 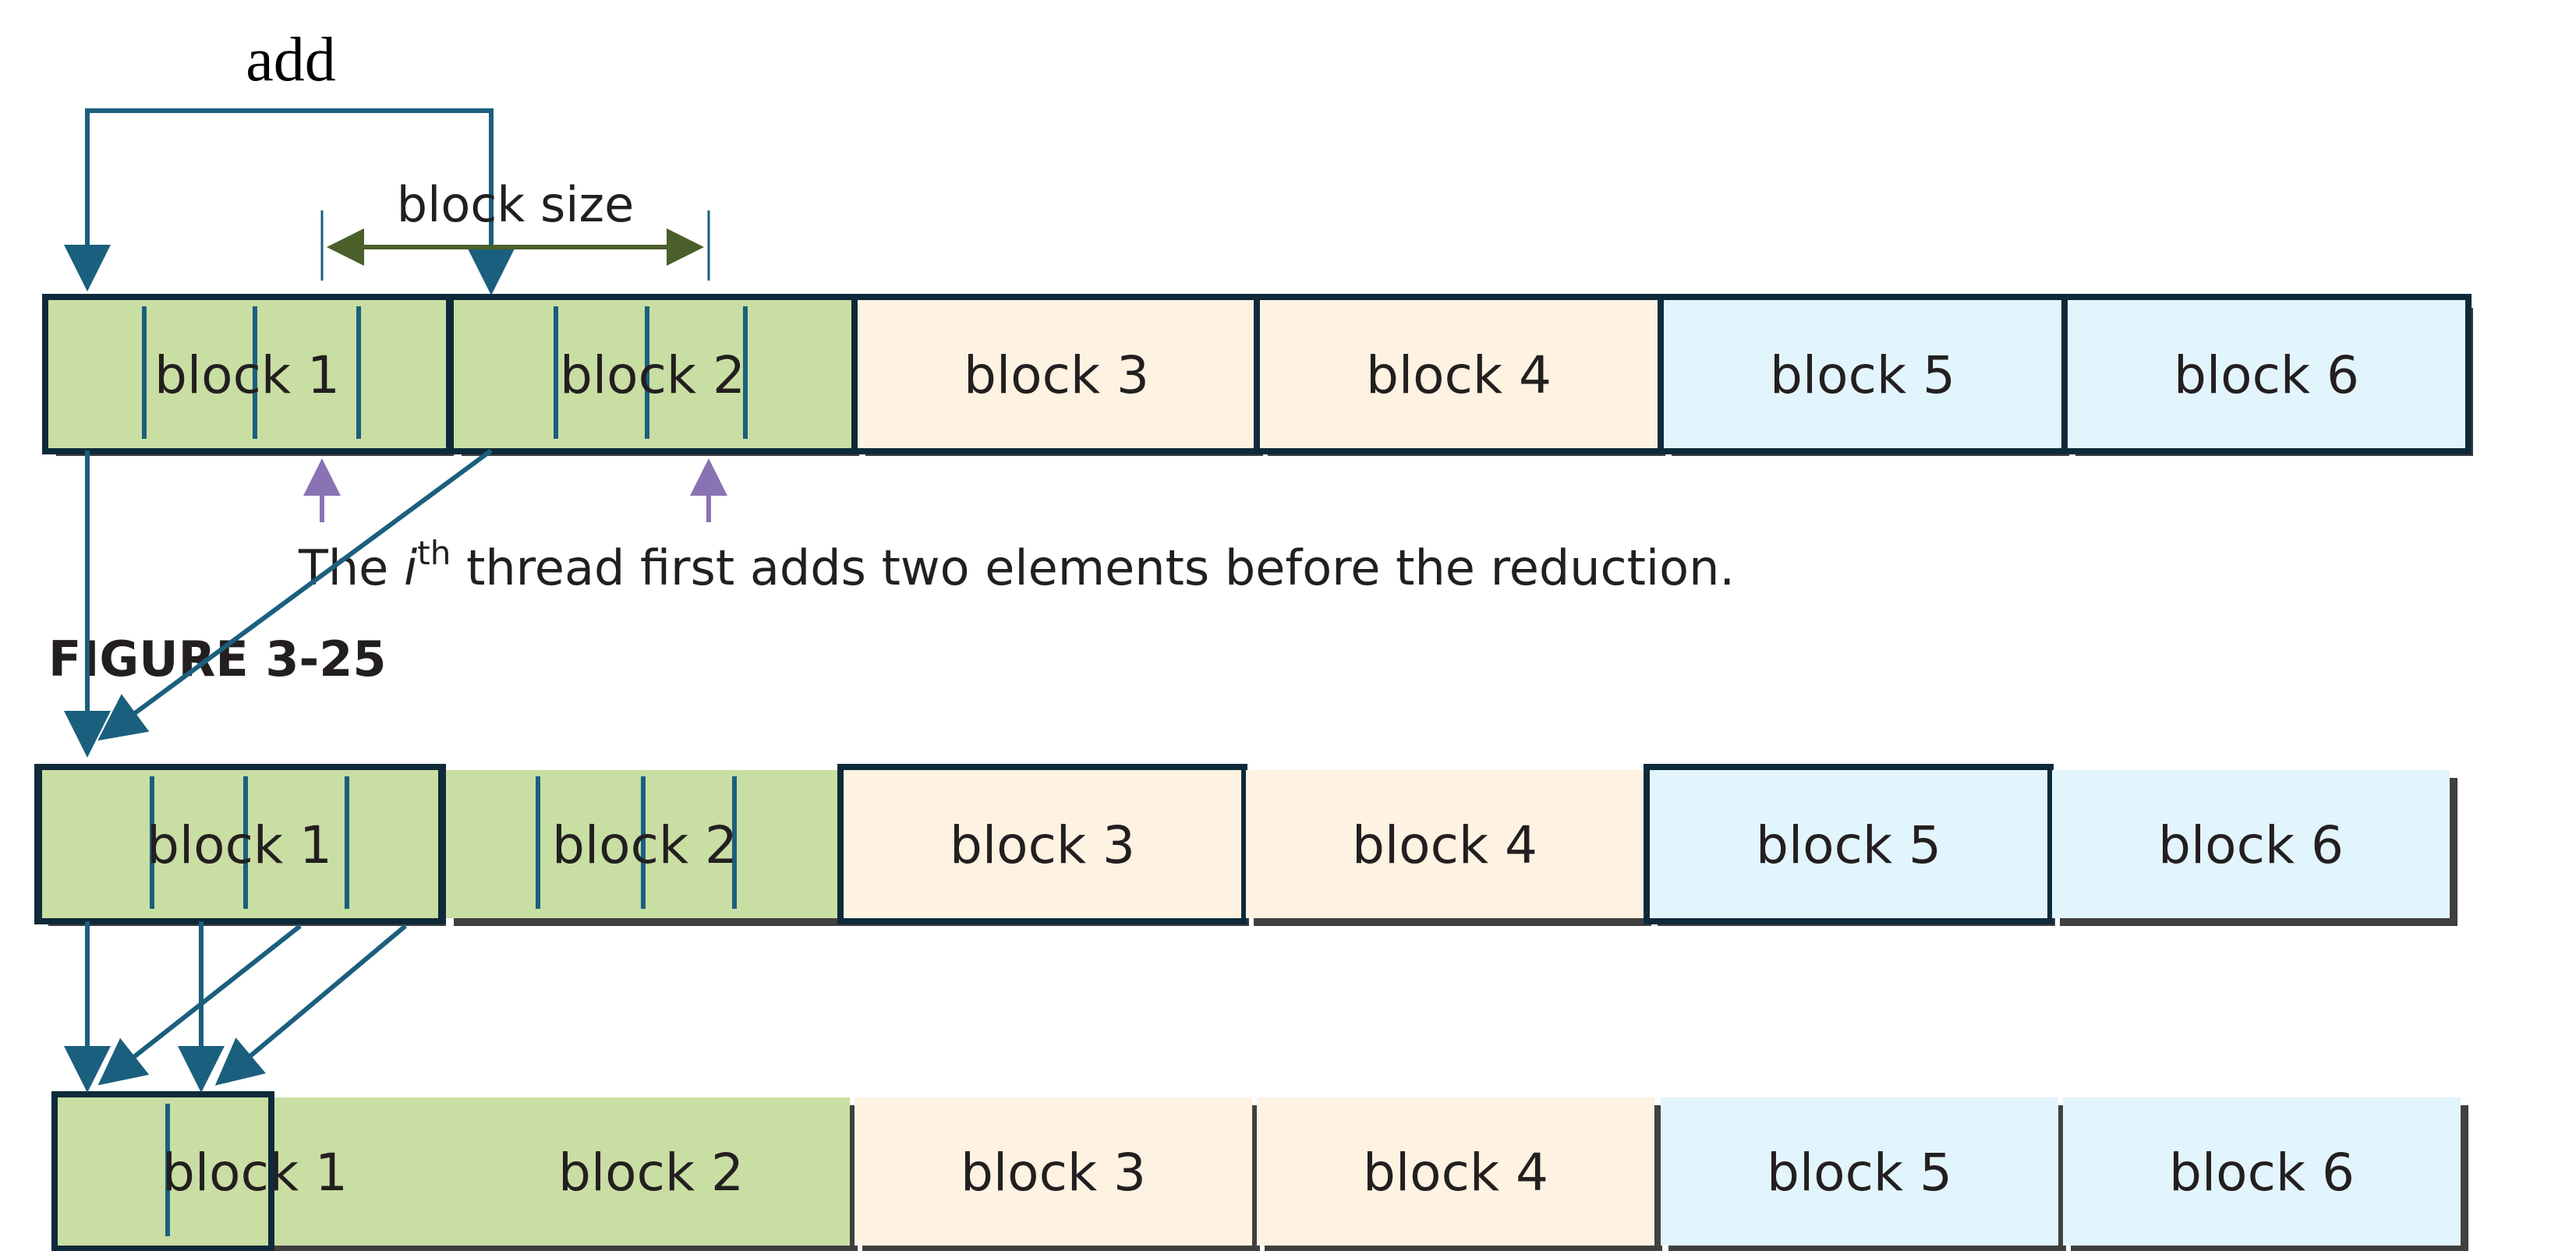 I want to click on thread-arrows, so click(x=515, y=490).